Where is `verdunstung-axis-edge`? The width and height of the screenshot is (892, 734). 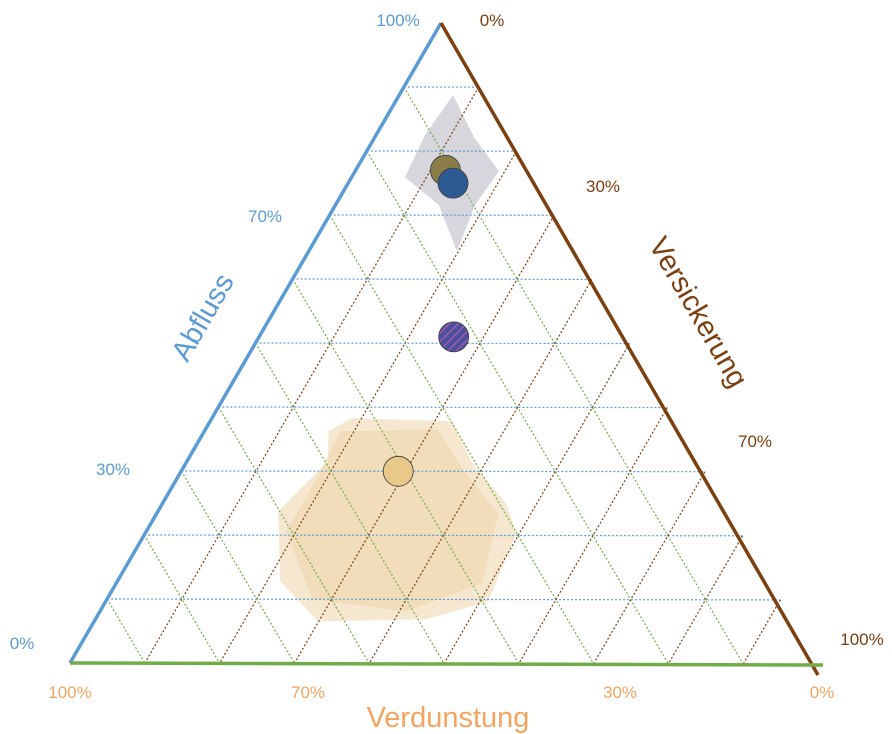
verdunstung-axis-edge is located at coordinates (446, 664).